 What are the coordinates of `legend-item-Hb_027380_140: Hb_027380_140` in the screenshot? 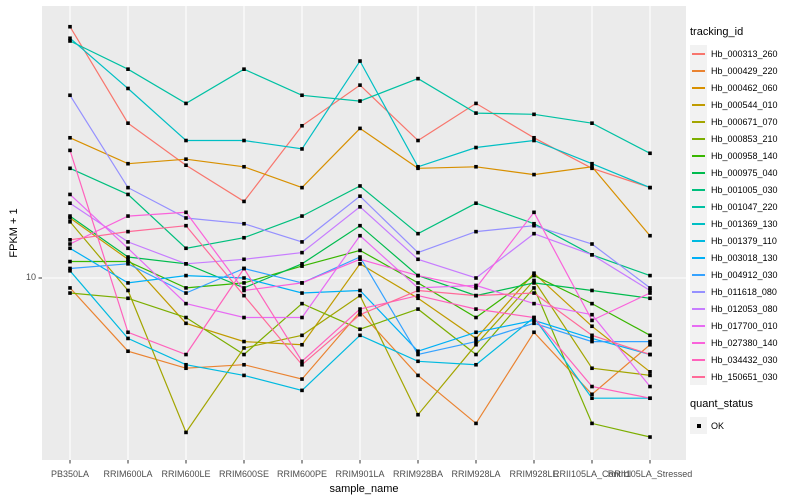 It's located at (744, 342).